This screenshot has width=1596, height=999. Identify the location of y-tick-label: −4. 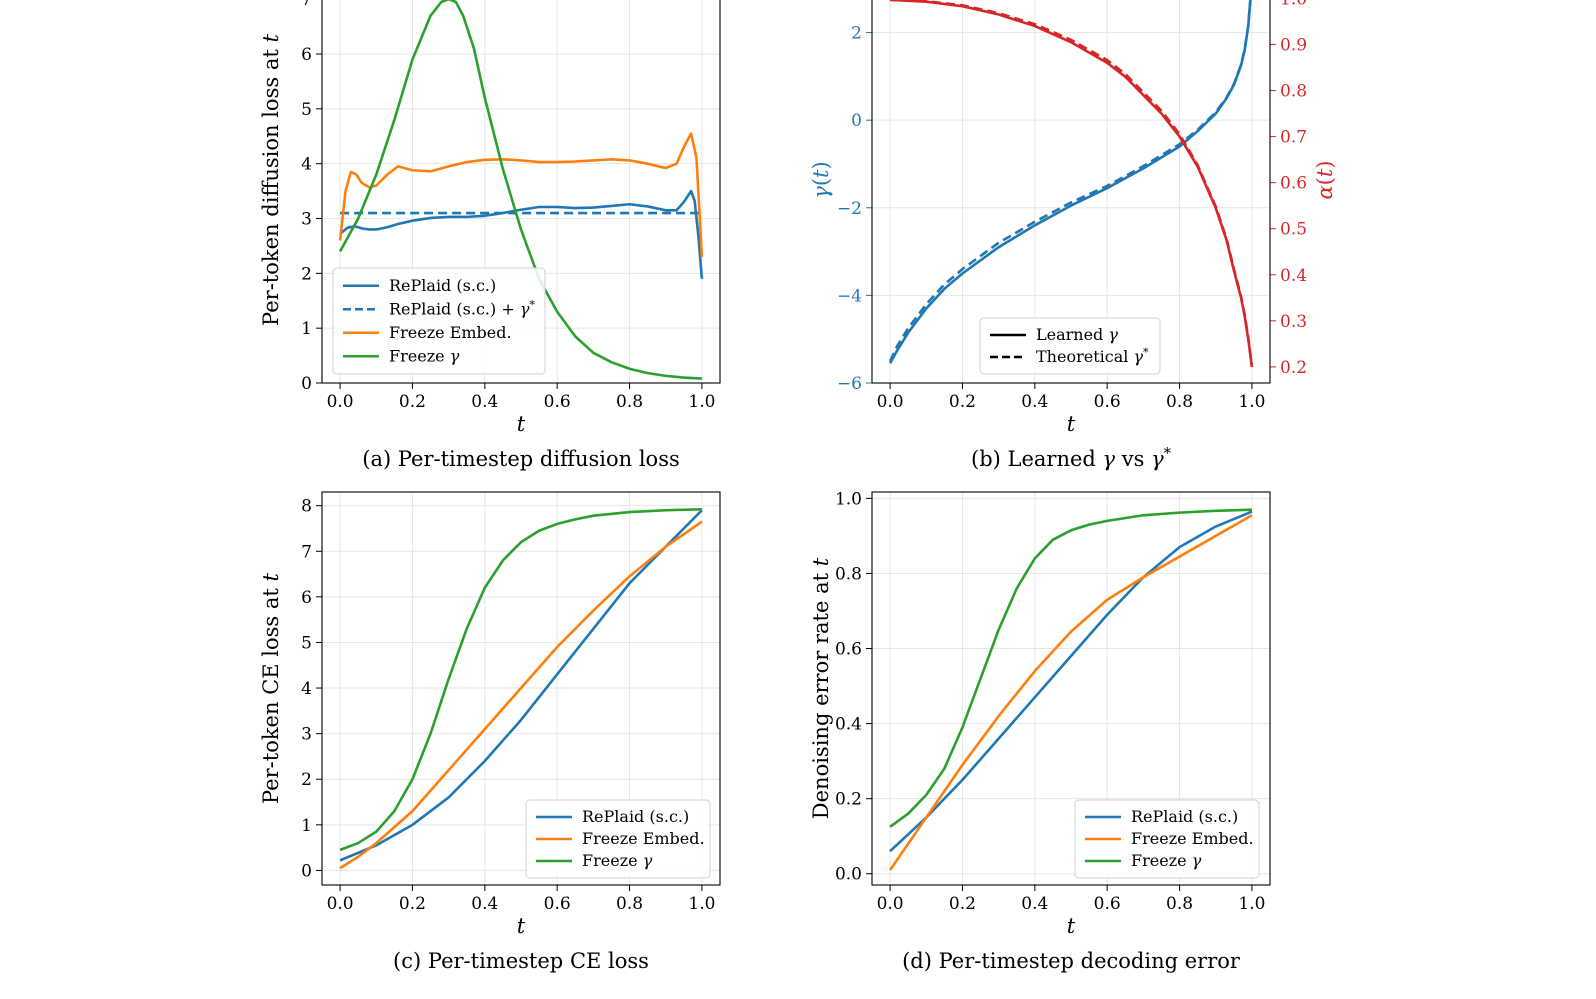
(849, 296).